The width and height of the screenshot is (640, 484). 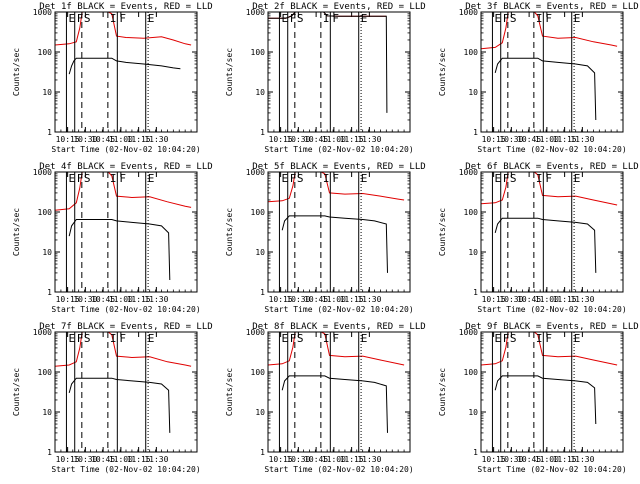 What do you see at coordinates (551, 7) in the screenshot?
I see `panel-title: Det 3f BLACK = Events, RED = LLD` at bounding box center [551, 7].